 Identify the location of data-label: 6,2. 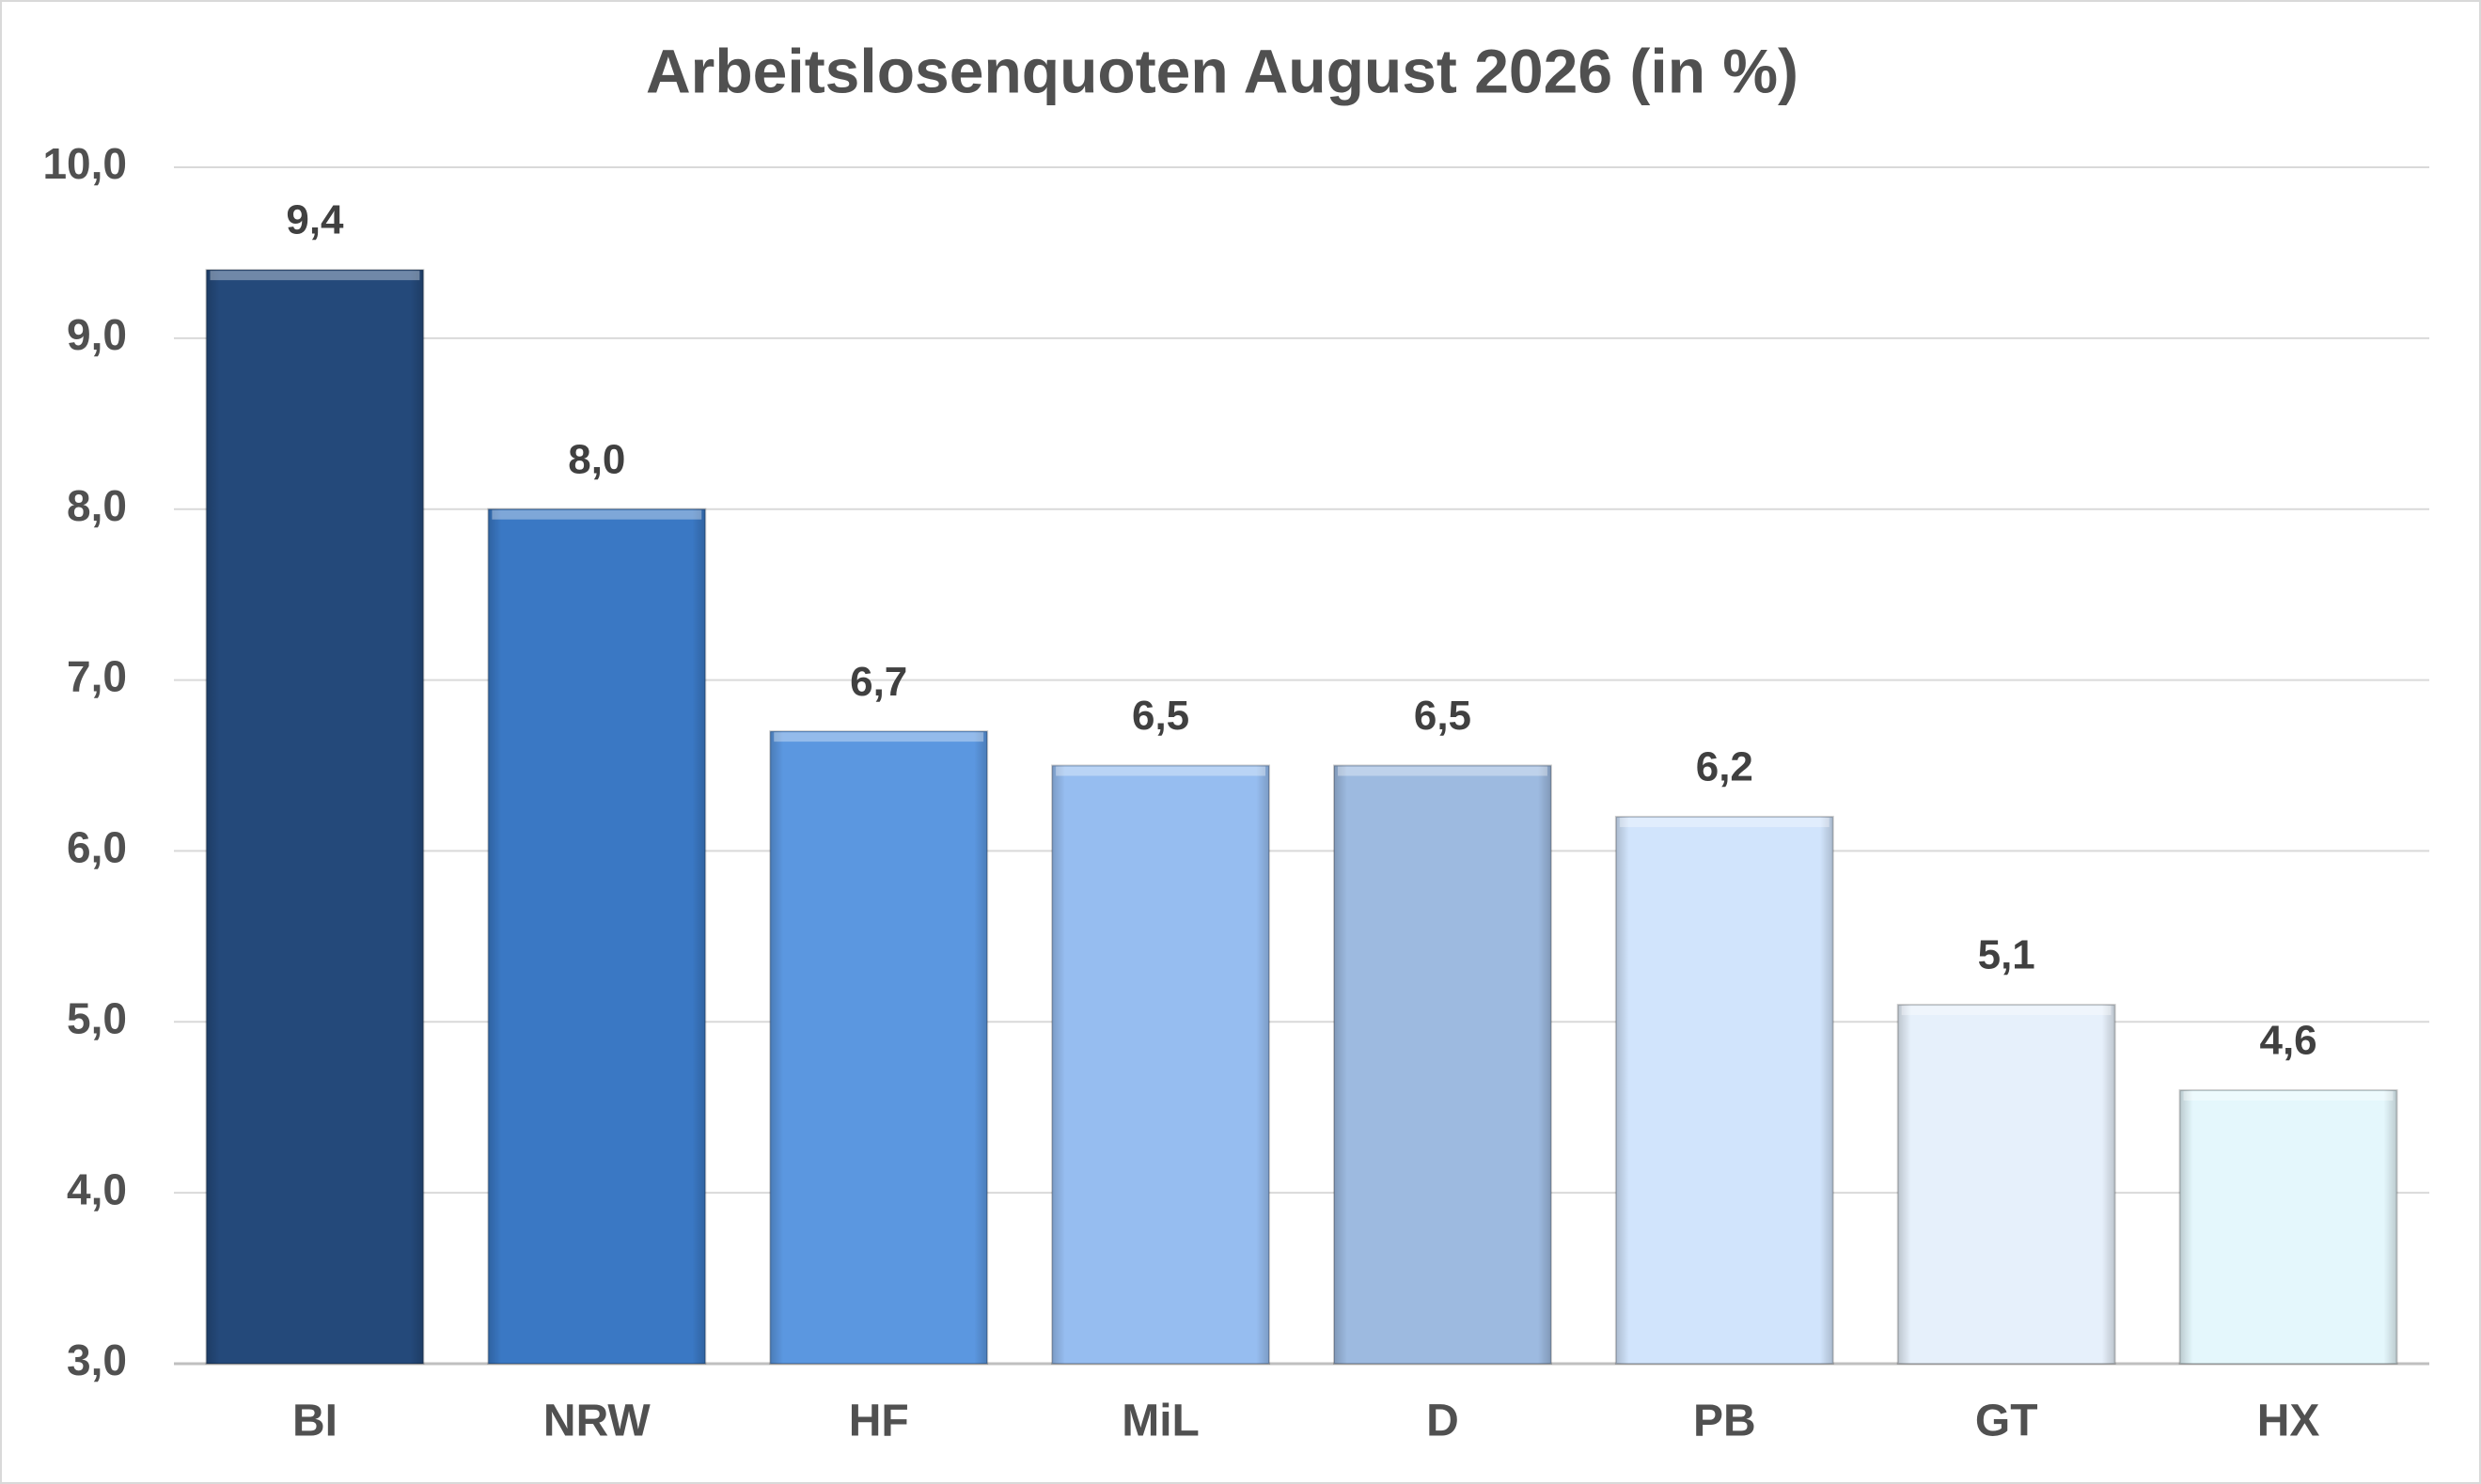
(1724, 767).